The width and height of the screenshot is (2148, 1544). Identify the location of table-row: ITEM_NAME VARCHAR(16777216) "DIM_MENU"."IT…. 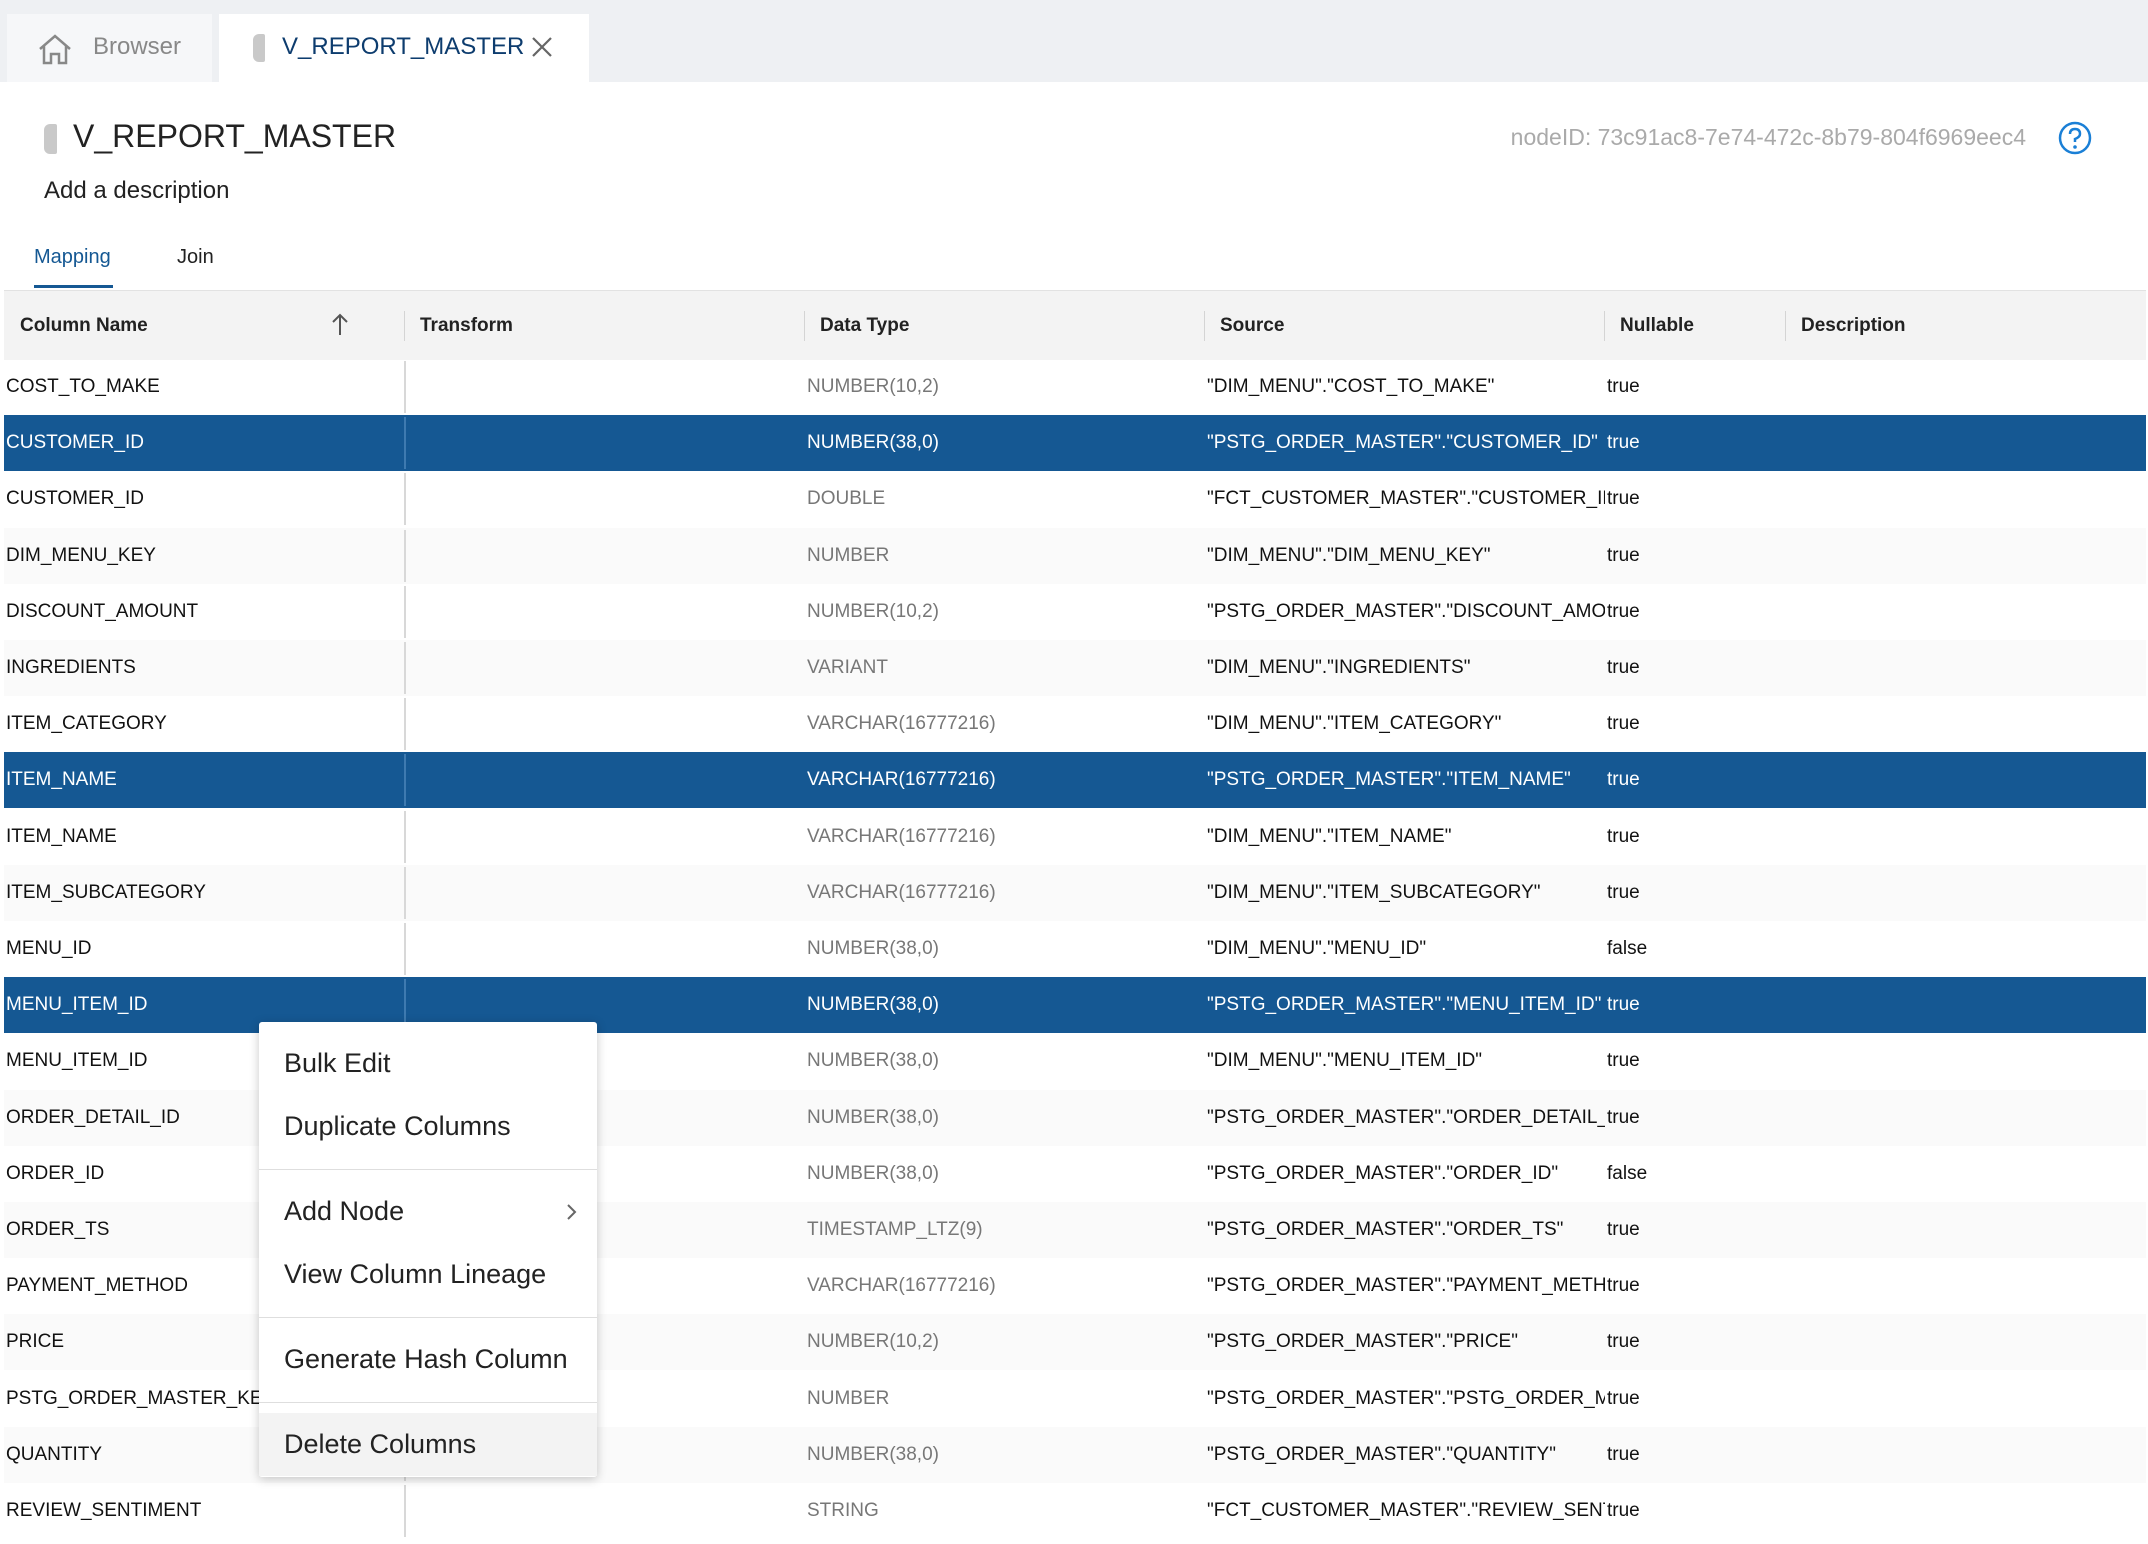
(1075, 837).